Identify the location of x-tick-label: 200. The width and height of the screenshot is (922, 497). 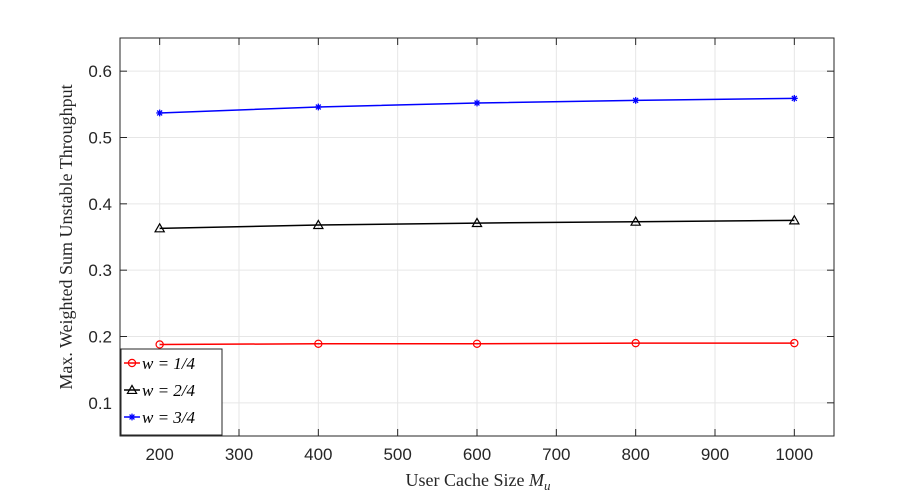
(159, 454).